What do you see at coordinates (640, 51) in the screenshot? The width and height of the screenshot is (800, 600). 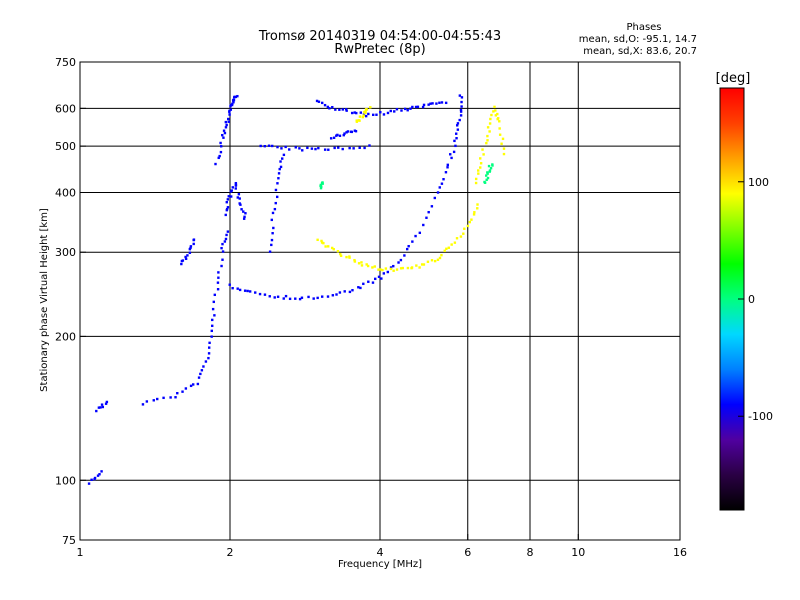 I see `stats-line-x: mean, sd,X: 83.6, 20.7` at bounding box center [640, 51].